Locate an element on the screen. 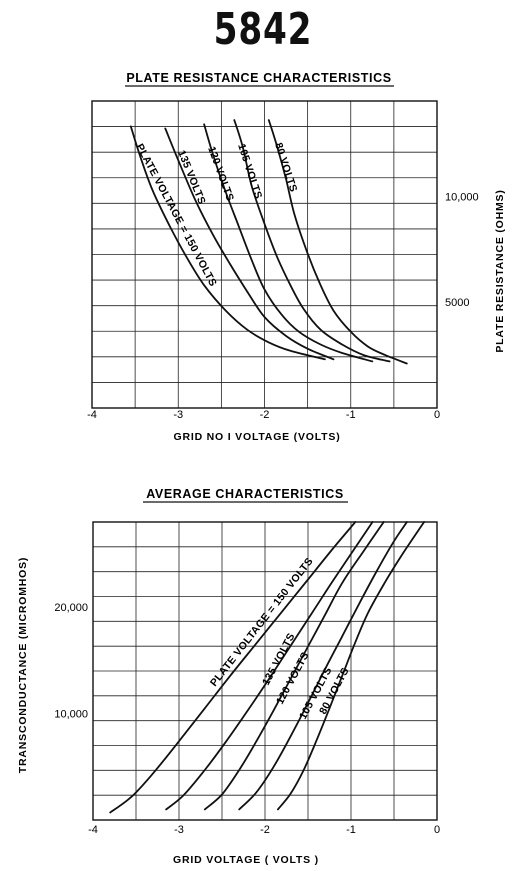 The height and width of the screenshot is (871, 526). x-axis-label: GRID VOLTAGE ( VOLTS ) is located at coordinates (246, 860).